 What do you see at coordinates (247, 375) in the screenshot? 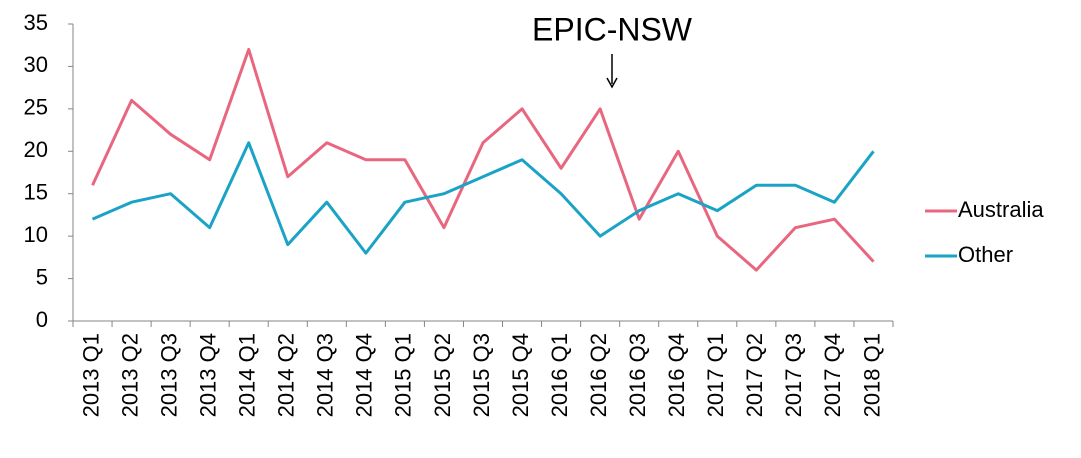
I see `x-tick-label: 2014 Q1` at bounding box center [247, 375].